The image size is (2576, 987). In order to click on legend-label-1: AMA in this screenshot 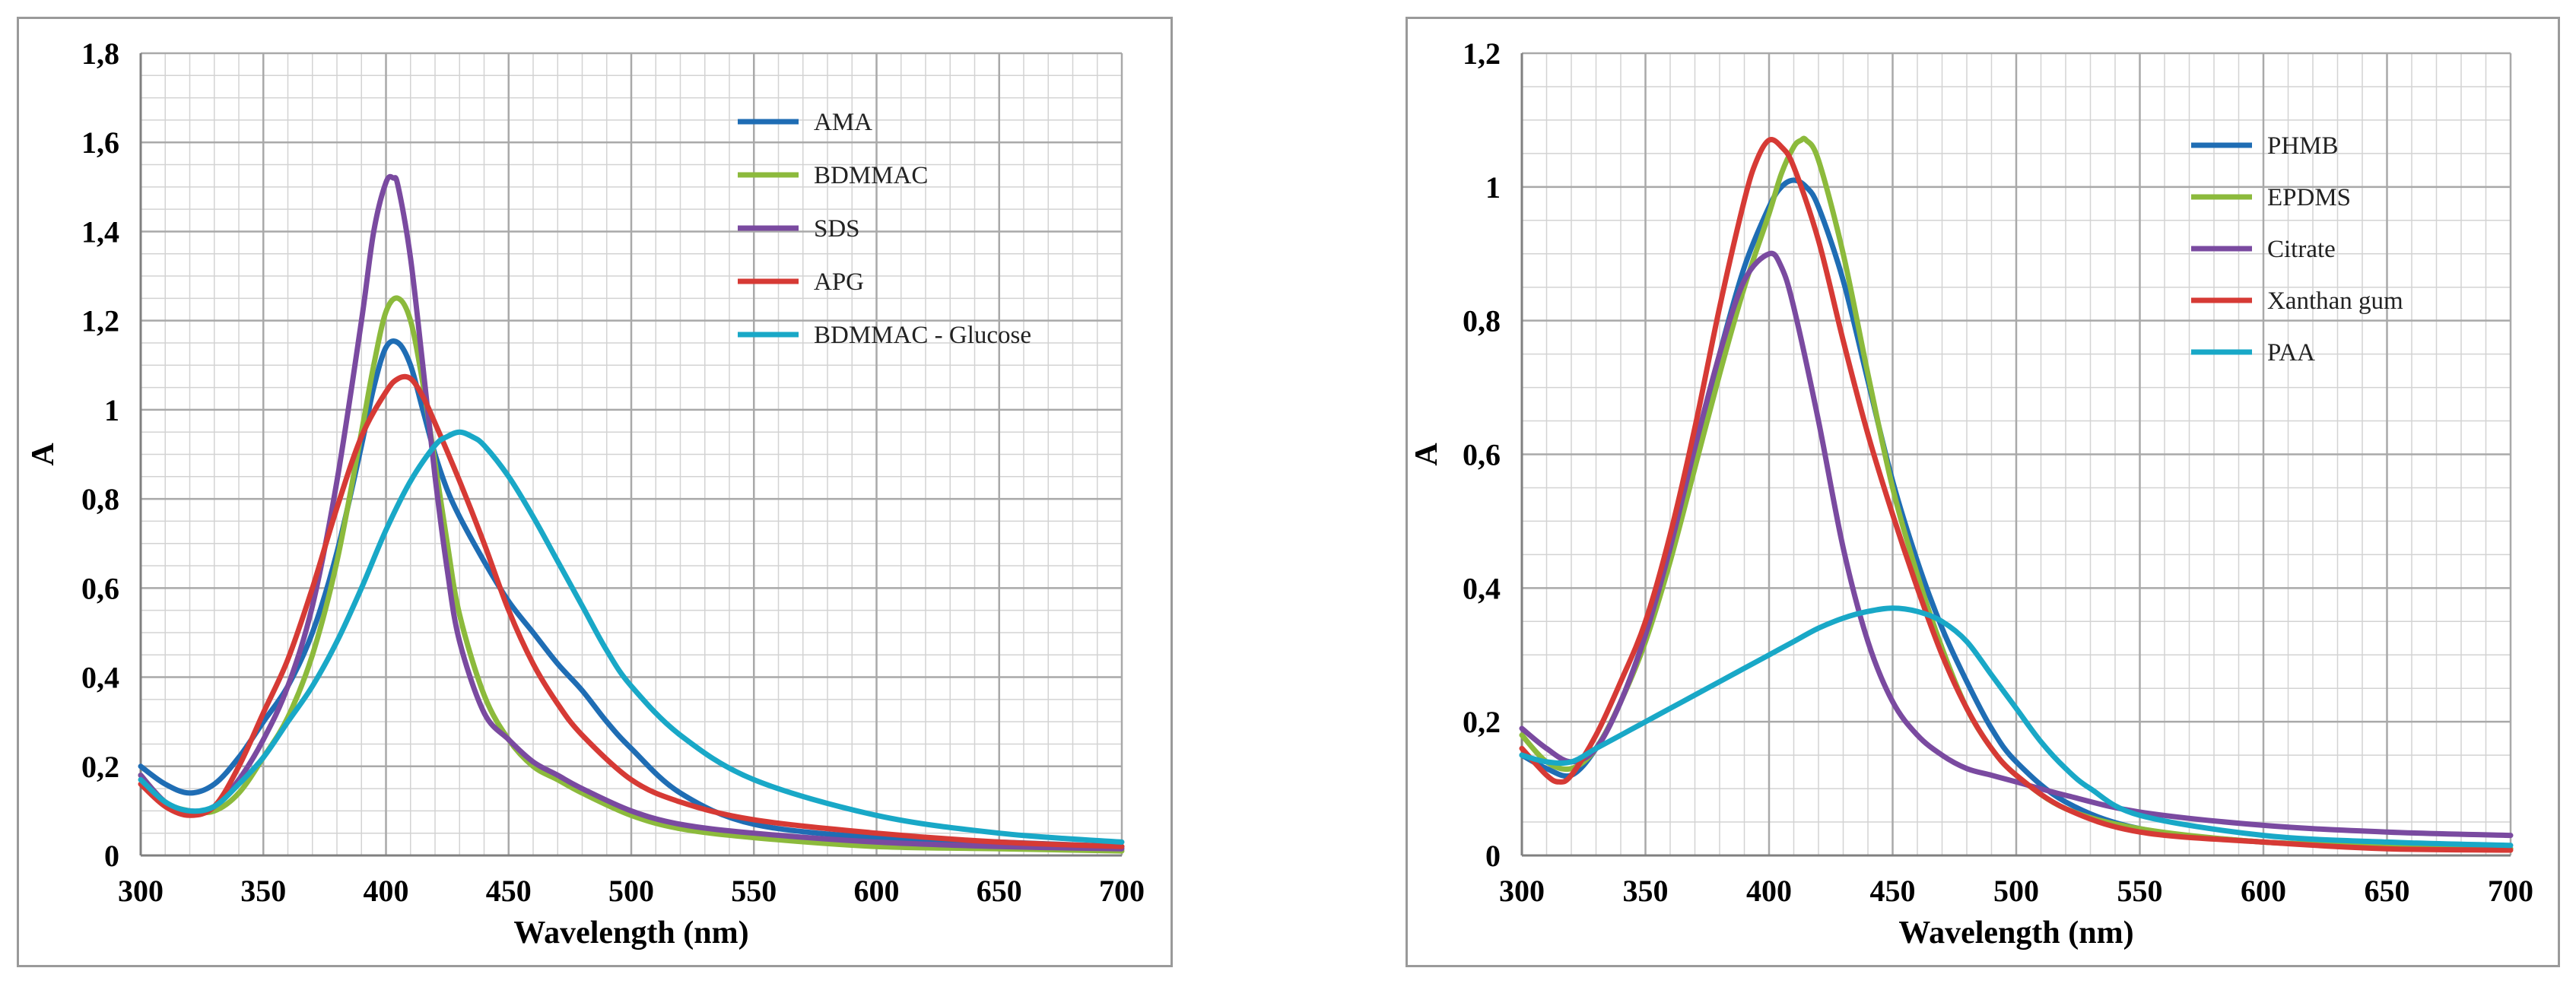, I will do `click(843, 122)`.